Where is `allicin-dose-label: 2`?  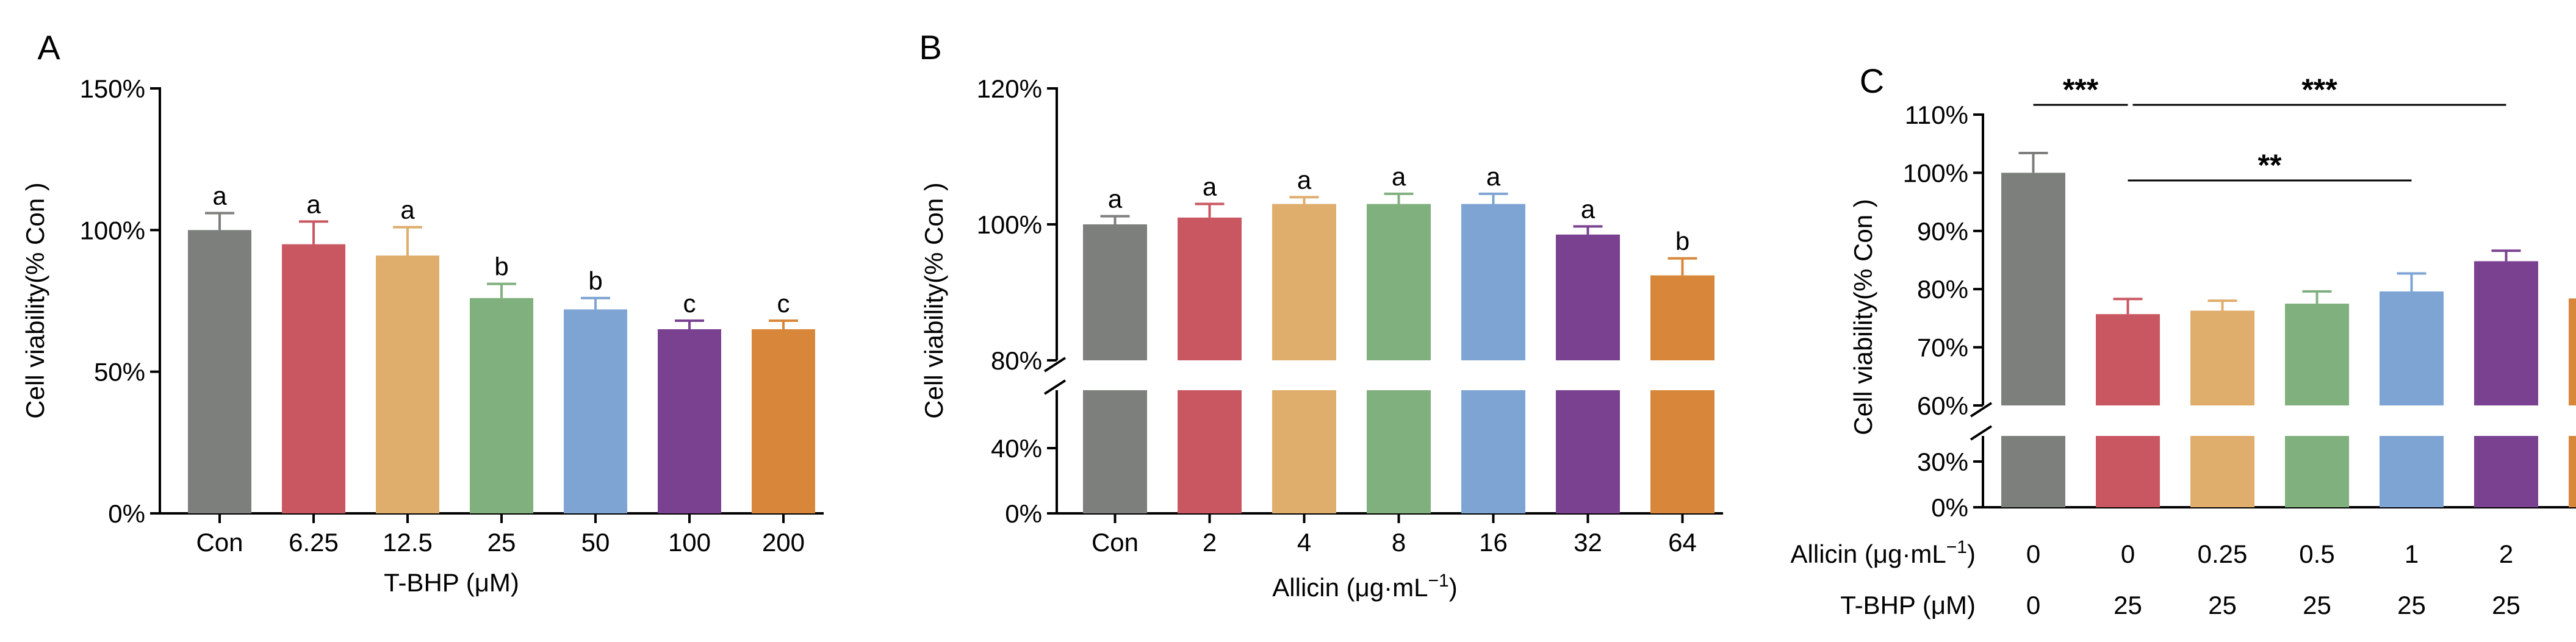 allicin-dose-label: 2 is located at coordinates (2506, 554).